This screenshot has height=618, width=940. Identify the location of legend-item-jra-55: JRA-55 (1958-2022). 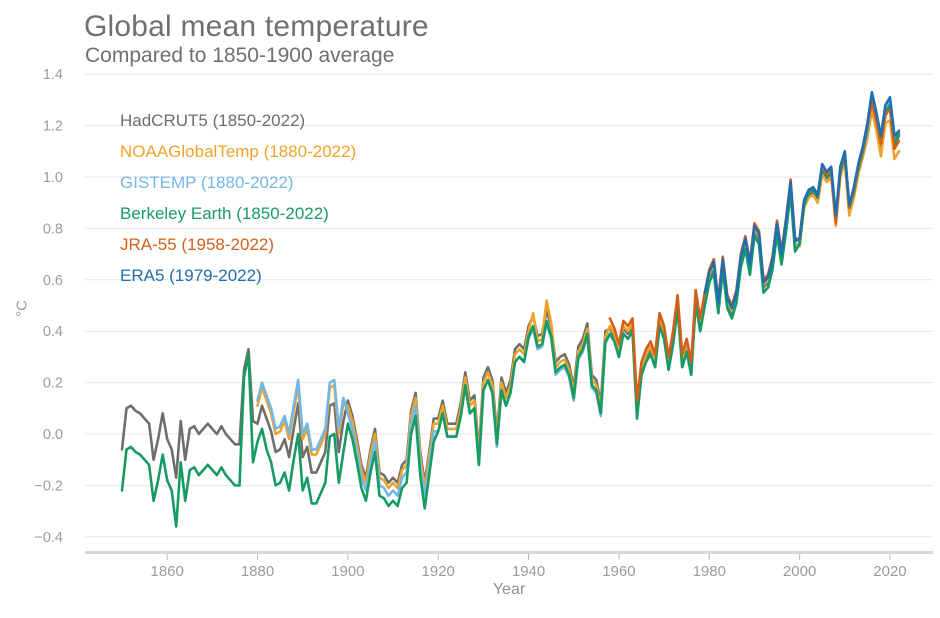
(197, 244).